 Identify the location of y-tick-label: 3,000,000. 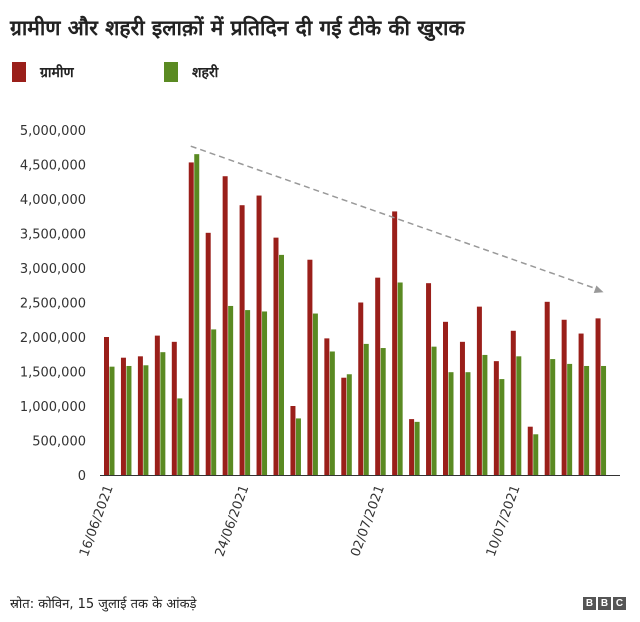
(53, 269).